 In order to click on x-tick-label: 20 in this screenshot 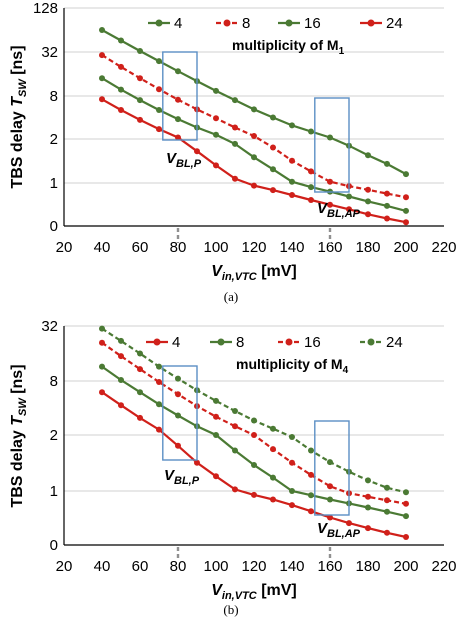, I will do `click(64, 566)`.